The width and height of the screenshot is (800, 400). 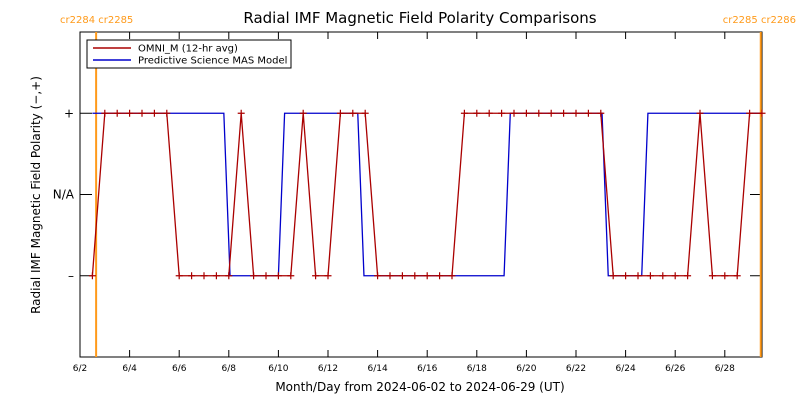 I want to click on x-tick-label: 6/8, so click(x=229, y=369).